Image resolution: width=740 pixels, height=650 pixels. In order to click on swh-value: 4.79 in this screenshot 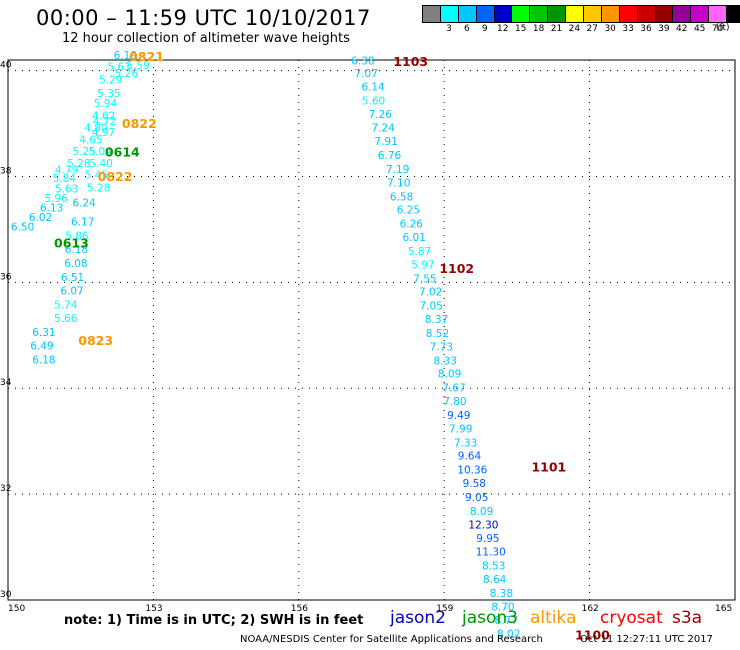, I will do `click(66, 170)`.